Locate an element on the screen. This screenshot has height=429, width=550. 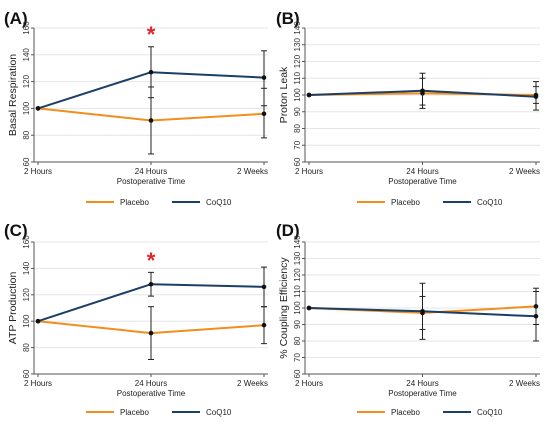
panel-label: (B) is located at coordinates (288, 18).